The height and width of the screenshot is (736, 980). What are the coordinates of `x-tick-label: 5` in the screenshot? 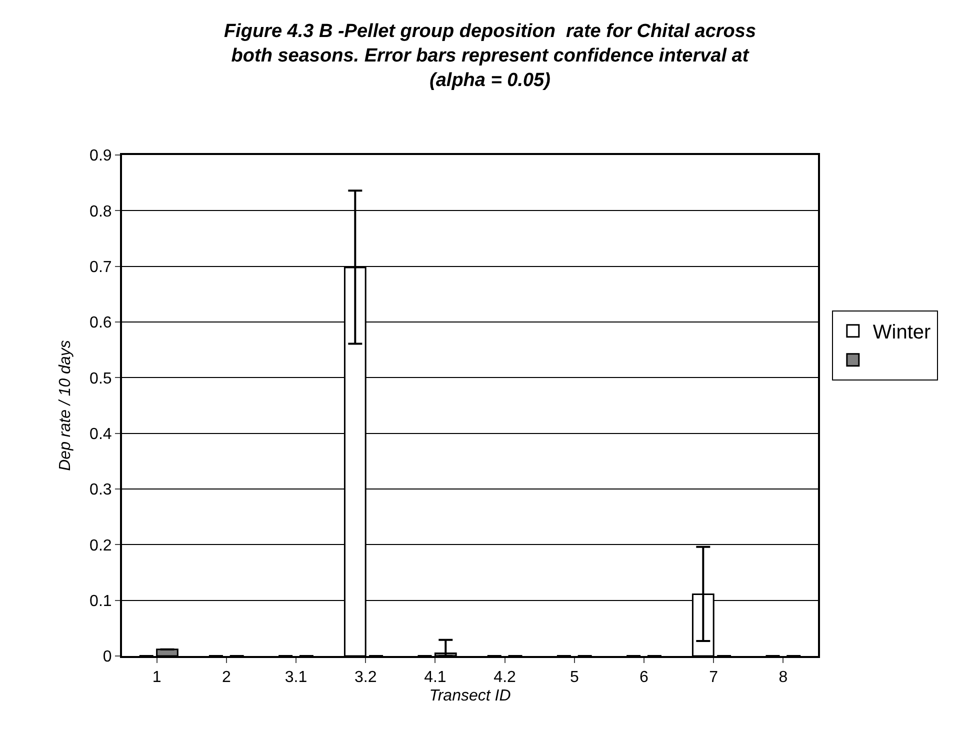 It's located at (574, 677).